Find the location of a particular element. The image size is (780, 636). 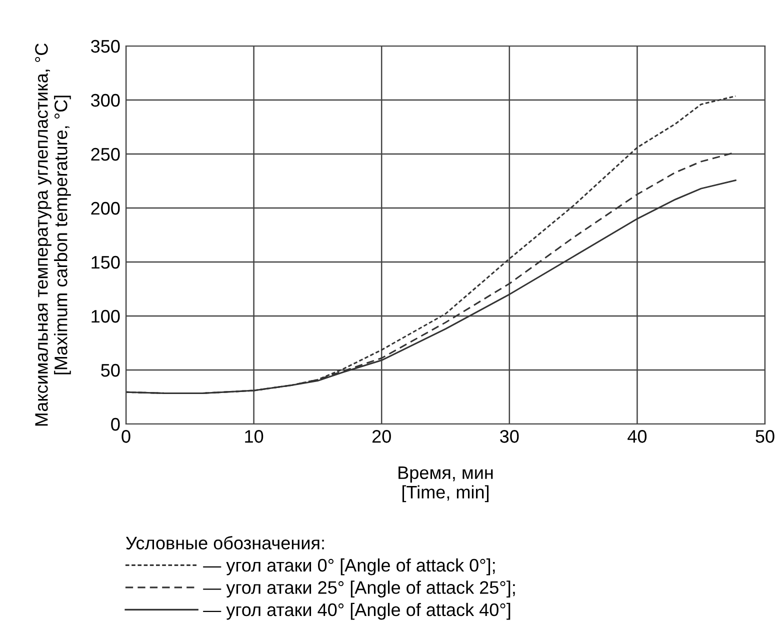

x-tick-label: 20 is located at coordinates (381, 436).